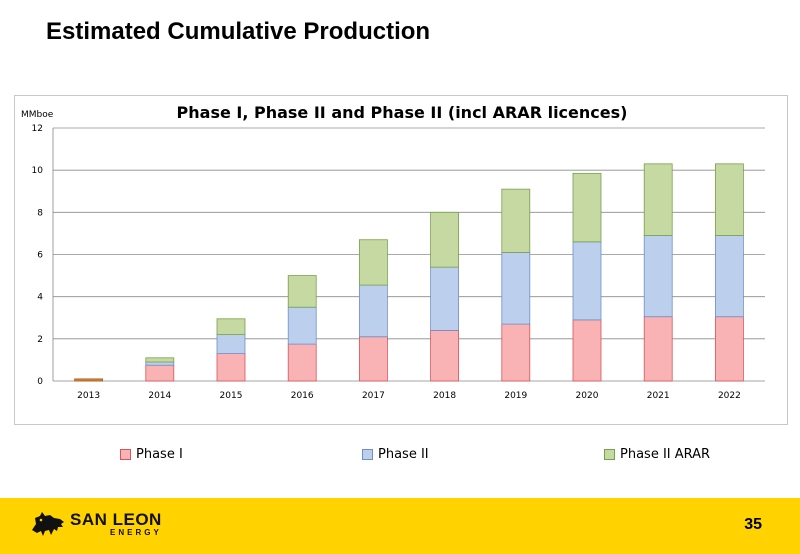 Image resolution: width=800 pixels, height=554 pixels. What do you see at coordinates (729, 199) in the screenshot?
I see `bar-segment-phase-ii-arar-2022` at bounding box center [729, 199].